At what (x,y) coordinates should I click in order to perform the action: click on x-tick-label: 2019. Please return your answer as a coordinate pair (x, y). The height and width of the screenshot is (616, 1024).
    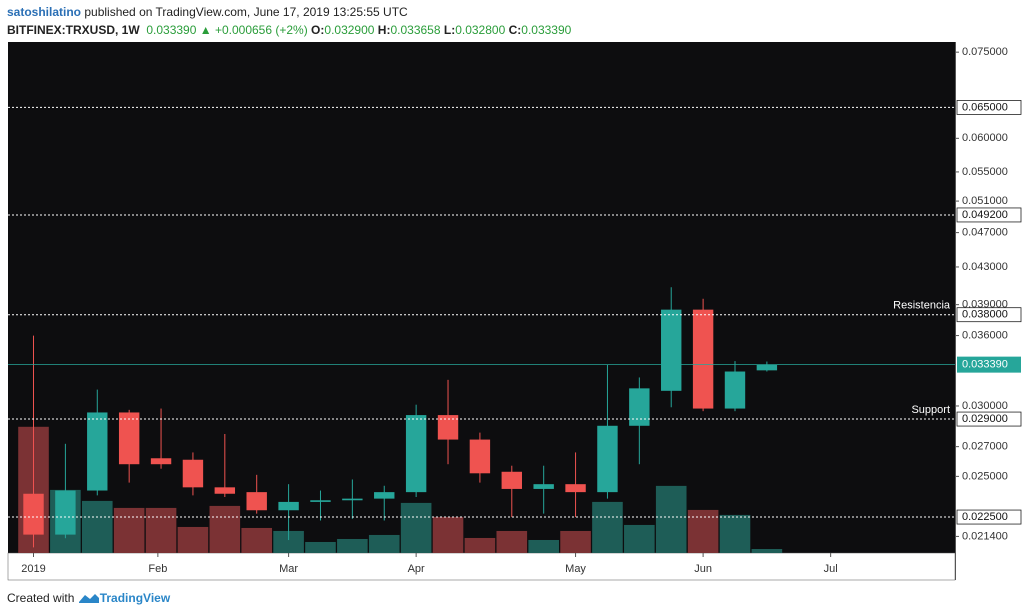
    Looking at the image, I should click on (33, 569).